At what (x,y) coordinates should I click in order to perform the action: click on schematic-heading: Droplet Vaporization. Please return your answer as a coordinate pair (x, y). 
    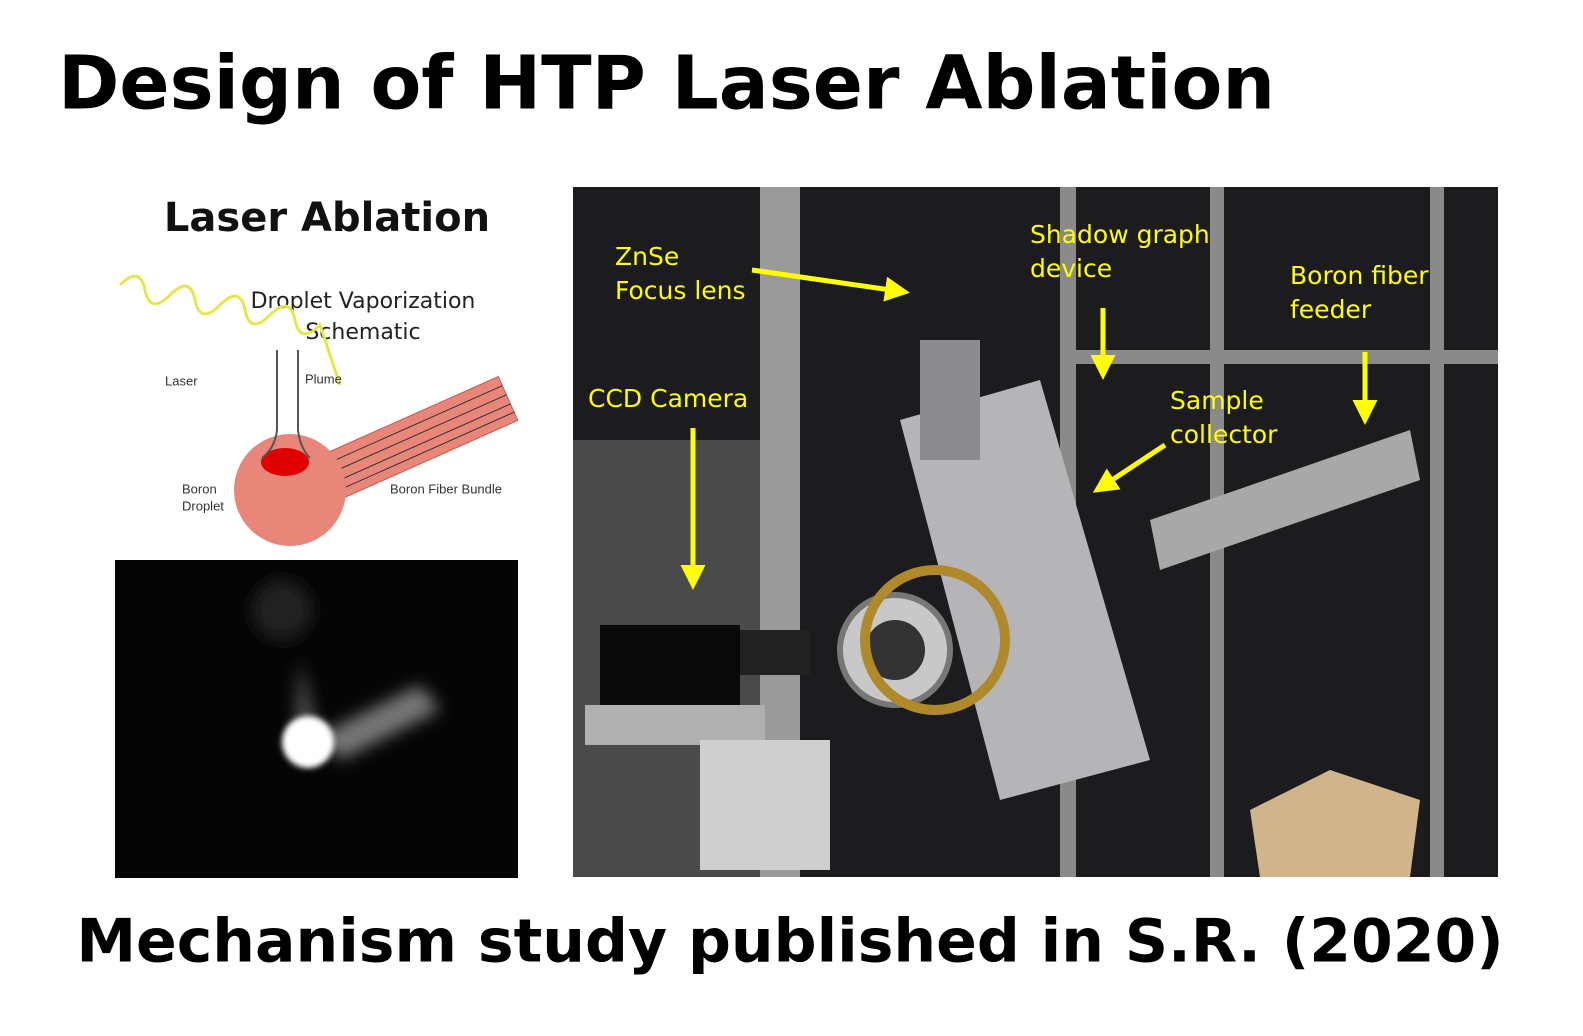
    Looking at the image, I should click on (363, 301).